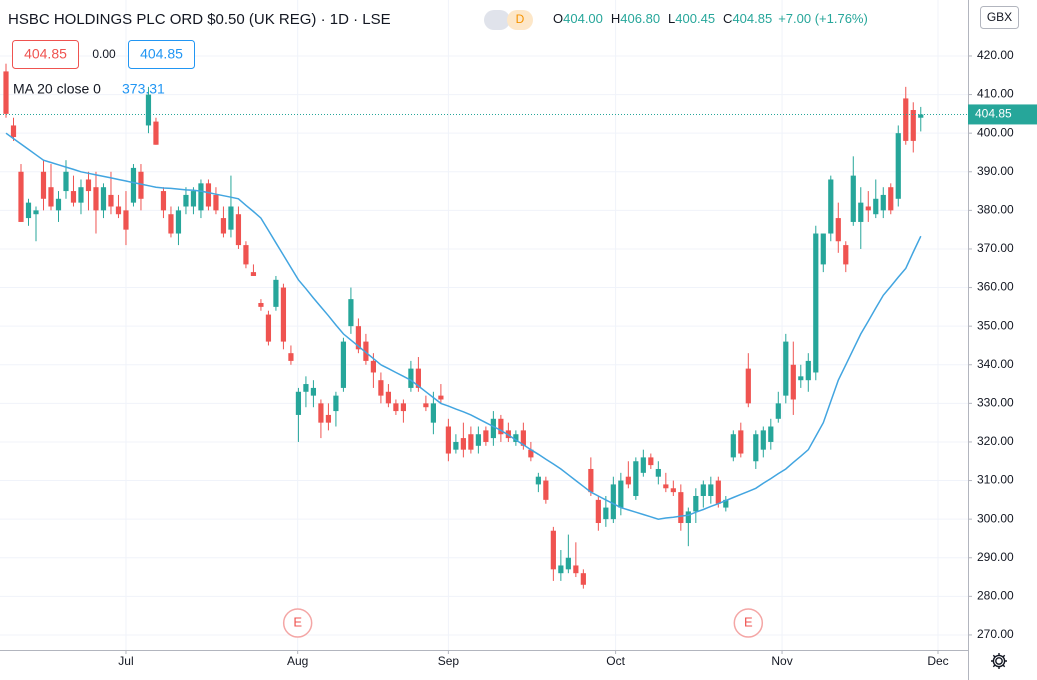 Image resolution: width=1037 pixels, height=680 pixels. Describe the element at coordinates (57, 89) in the screenshot. I see `indicator-name: MA 20 close 0` at that location.